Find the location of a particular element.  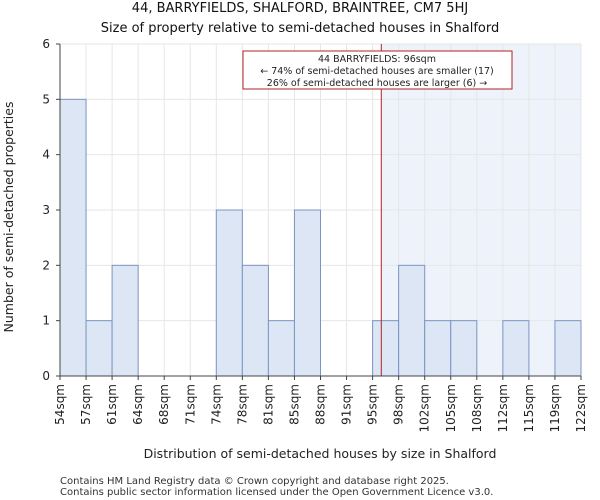

bar-57sqm is located at coordinates (99, 348).